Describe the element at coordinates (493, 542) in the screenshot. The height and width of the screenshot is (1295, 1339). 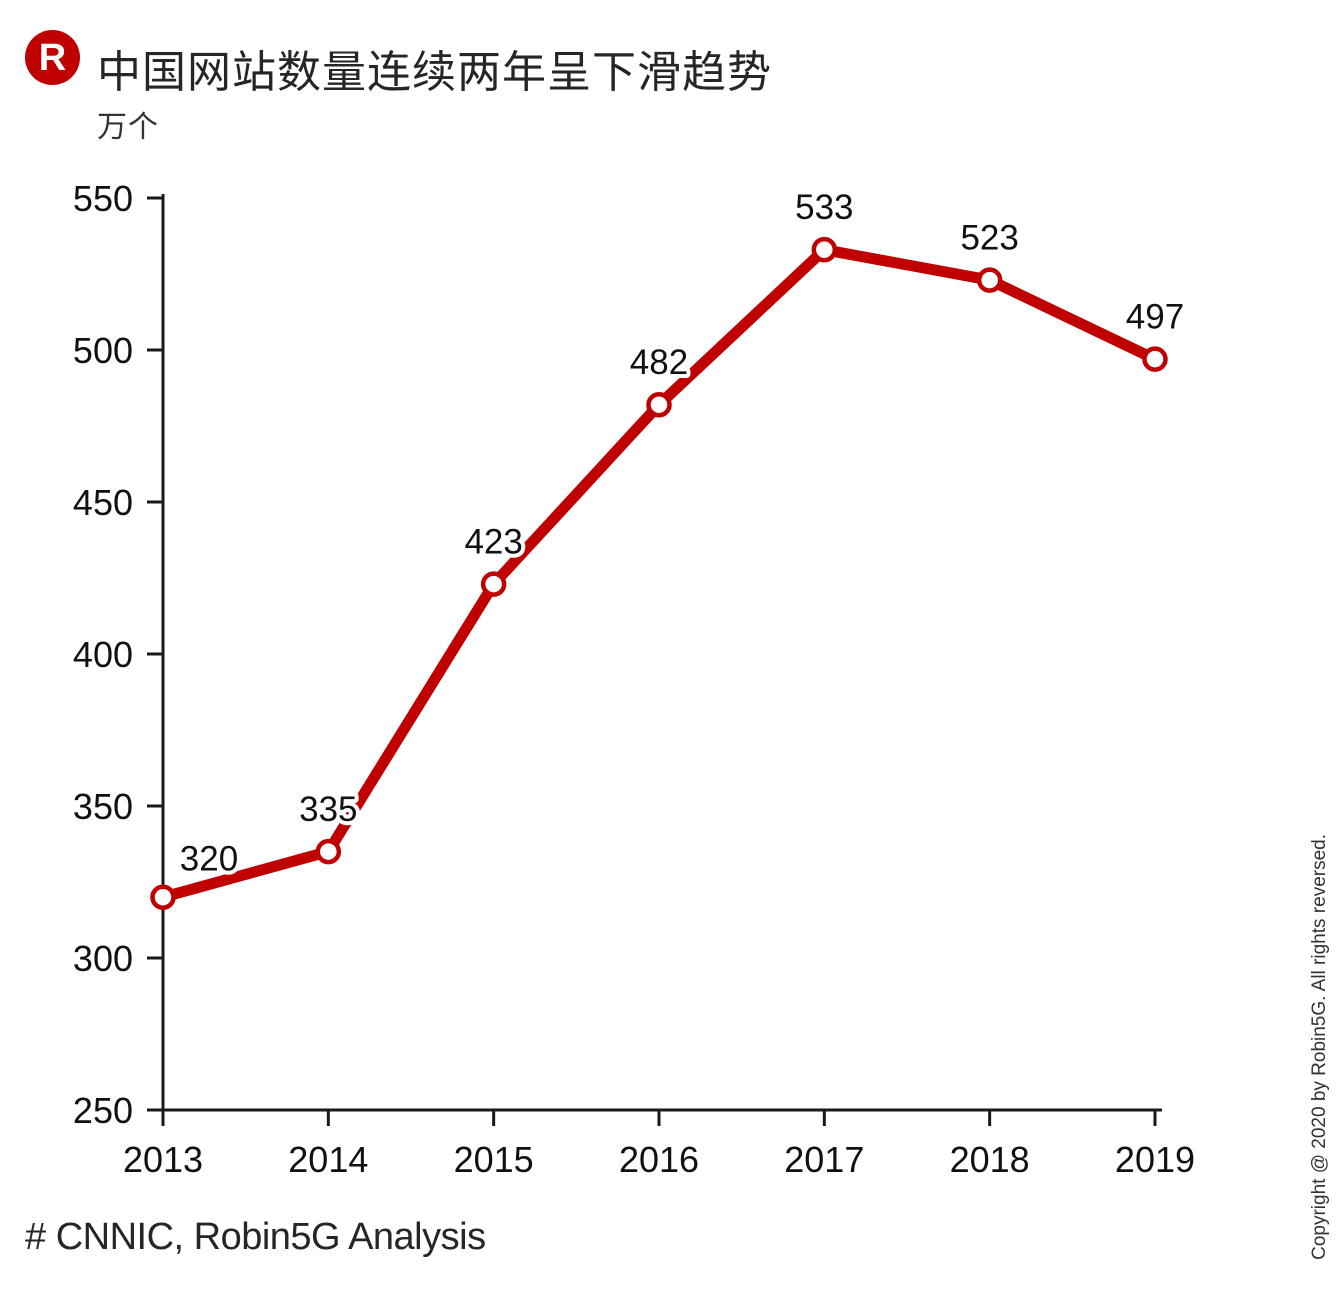
I see `data-point-label: 423` at that location.